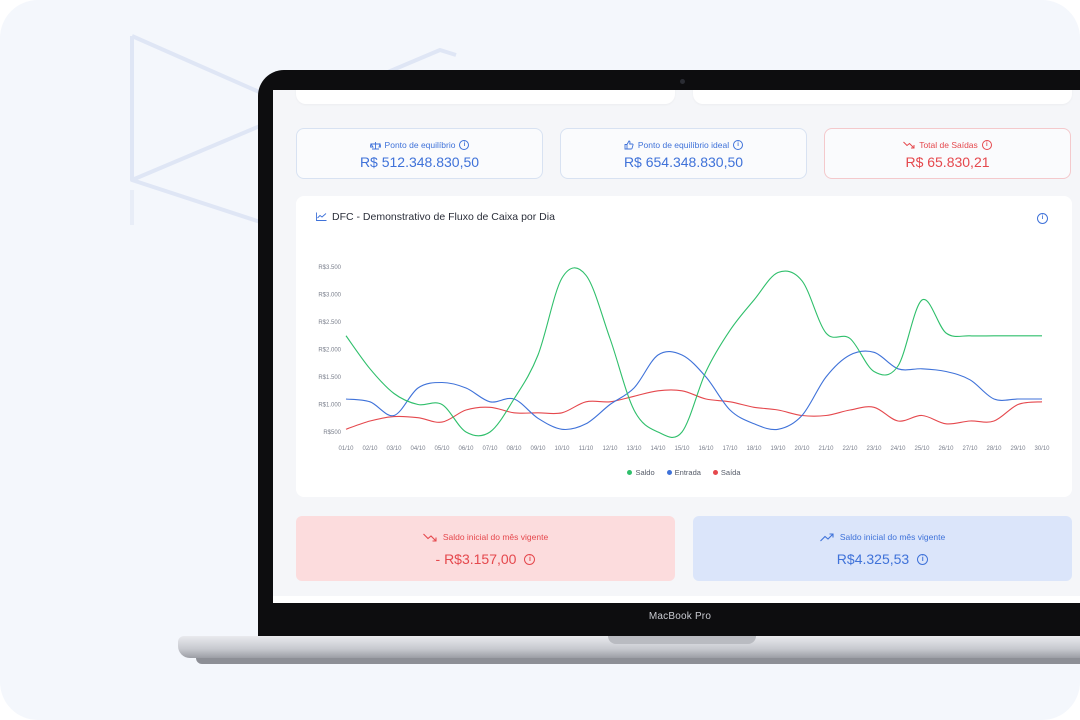  I want to click on x-tick-label: 15/10, so click(682, 449).